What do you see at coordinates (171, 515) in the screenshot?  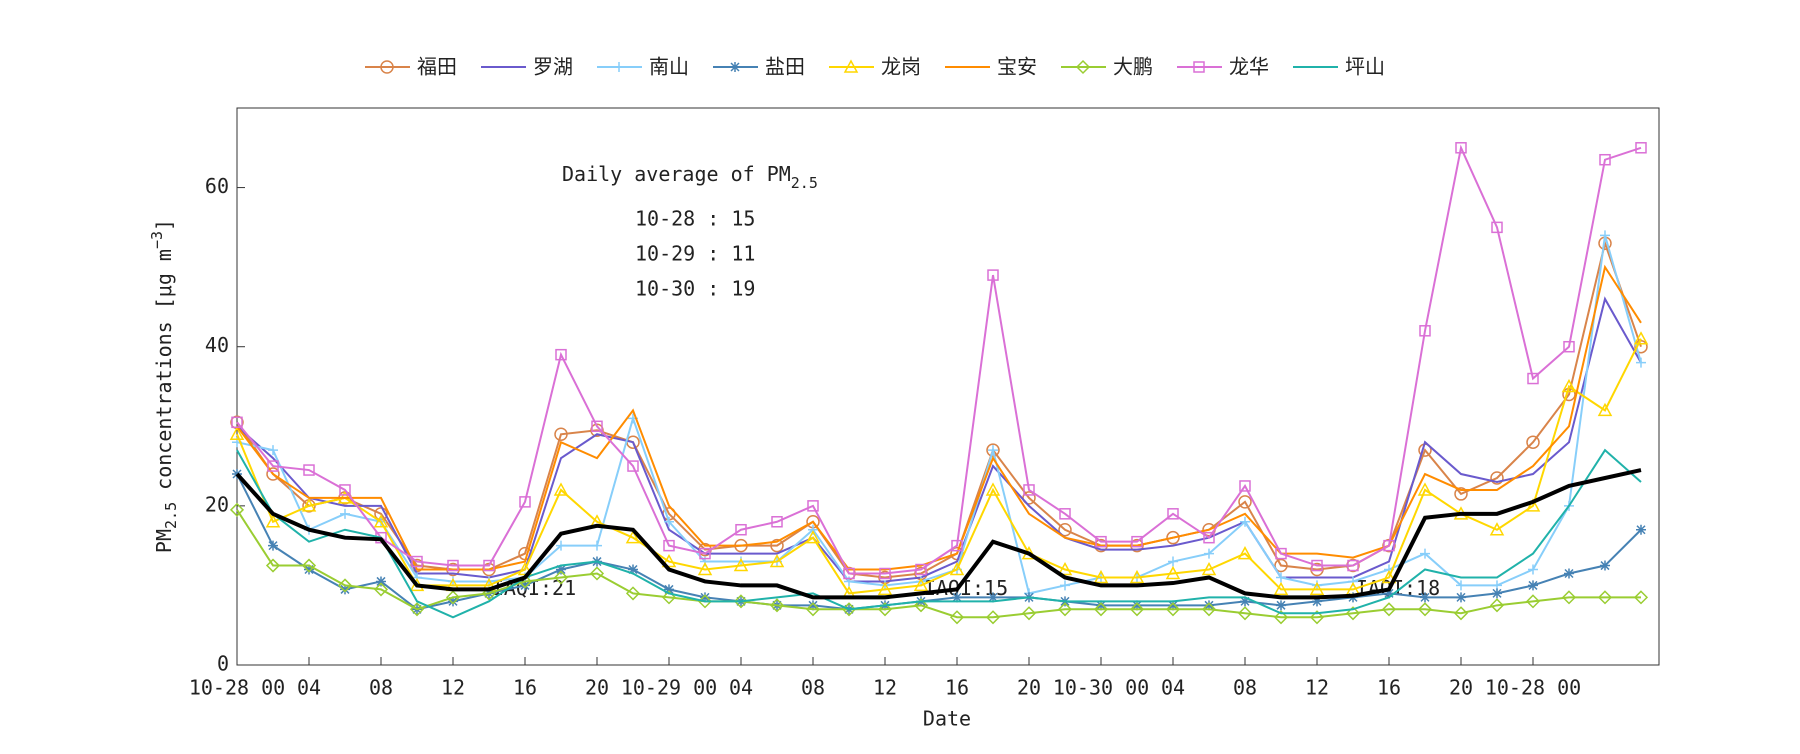 I see `ylabel-sub: 2.5` at bounding box center [171, 515].